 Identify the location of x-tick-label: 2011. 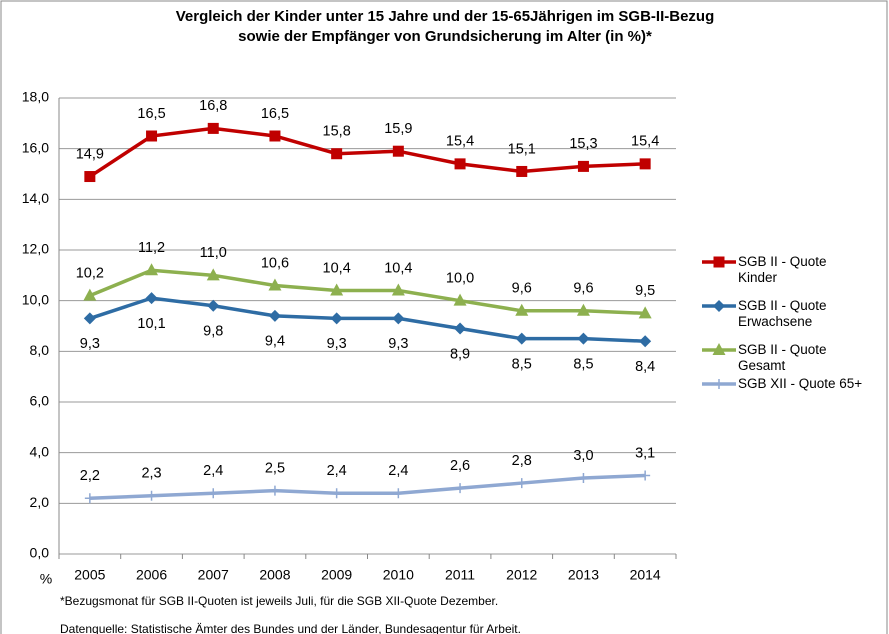
(460, 575).